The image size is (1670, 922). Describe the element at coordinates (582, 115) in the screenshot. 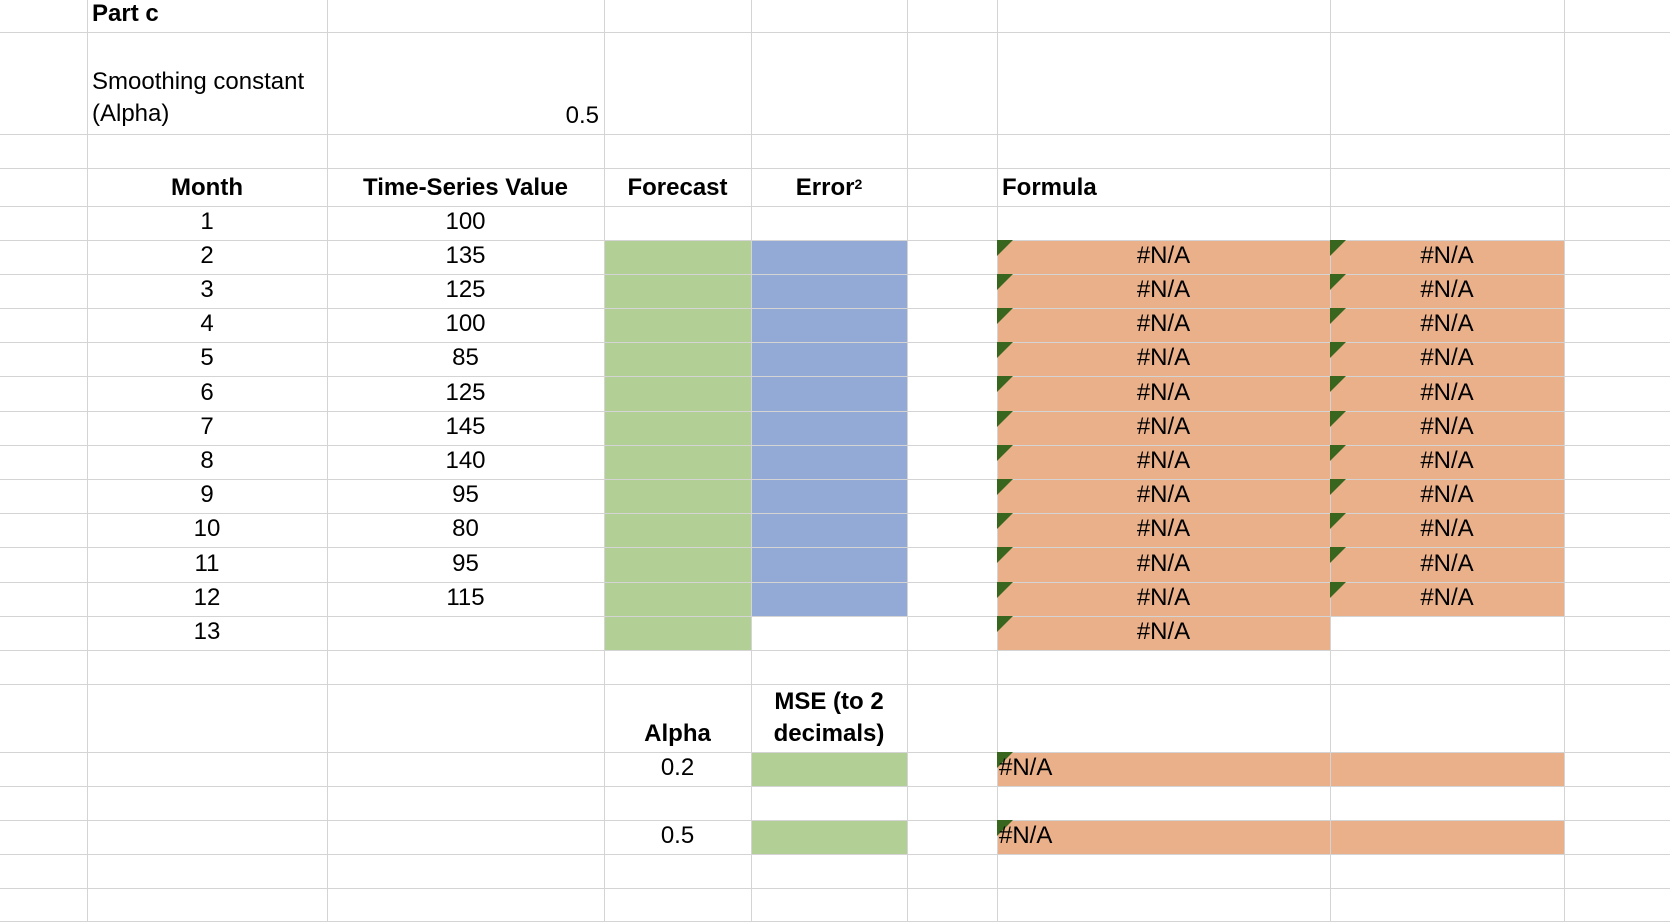

I see `alpha-value-cell: 0.5` at that location.